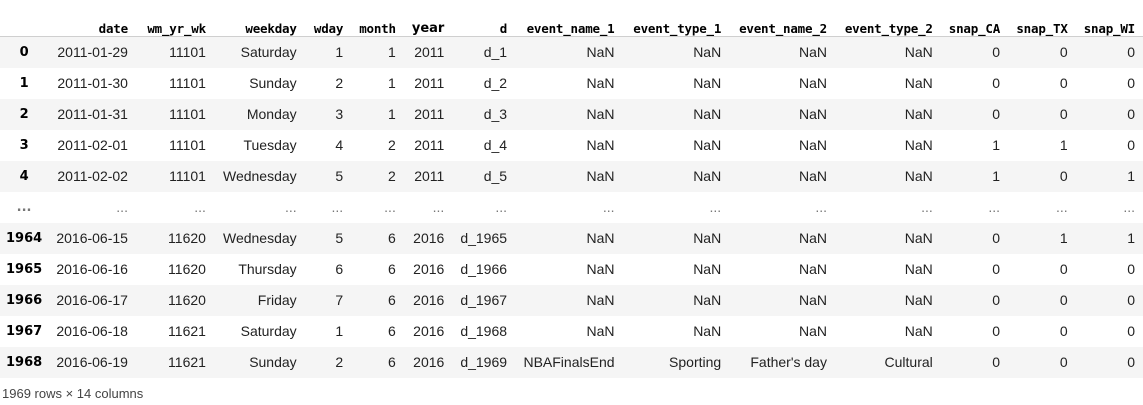 The image size is (1143, 405). Describe the element at coordinates (92, 269) in the screenshot. I see `table-cell: 2016-06-16` at that location.